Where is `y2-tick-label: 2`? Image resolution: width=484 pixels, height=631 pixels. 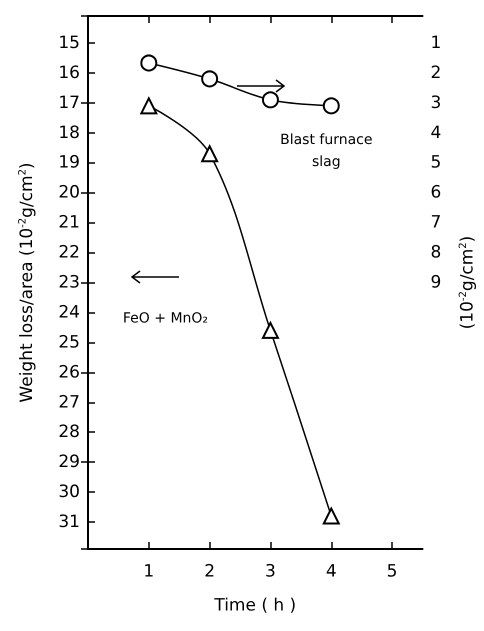 y2-tick-label: 2 is located at coordinates (436, 72).